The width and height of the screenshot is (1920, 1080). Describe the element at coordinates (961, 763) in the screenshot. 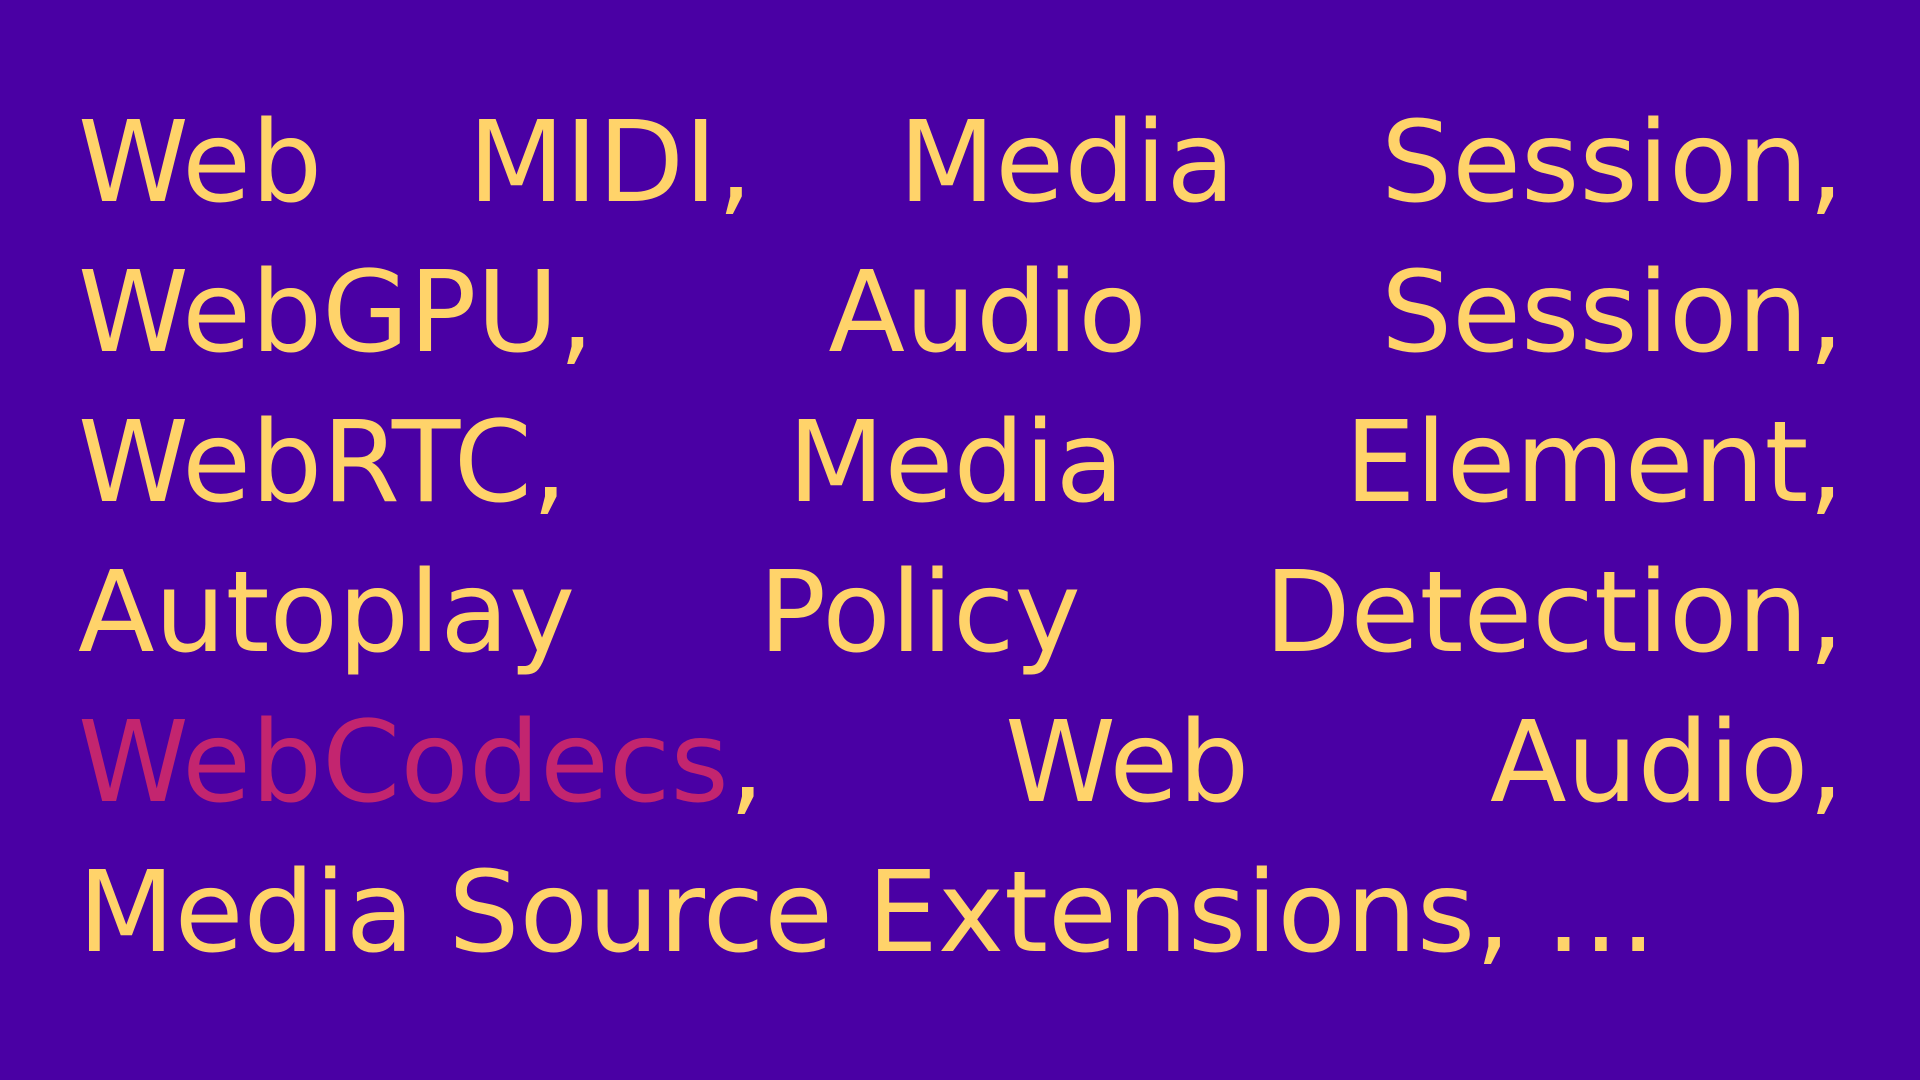

I see `api-line: WebCodecs, Web Audio,` at that location.